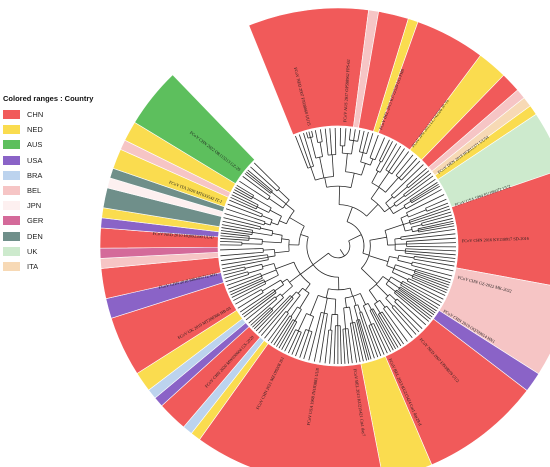 Image resolution: width=550 pixels, height=467 pixels. What do you see at coordinates (11, 191) in the screenshot?
I see `legend-swatch` at bounding box center [11, 191].